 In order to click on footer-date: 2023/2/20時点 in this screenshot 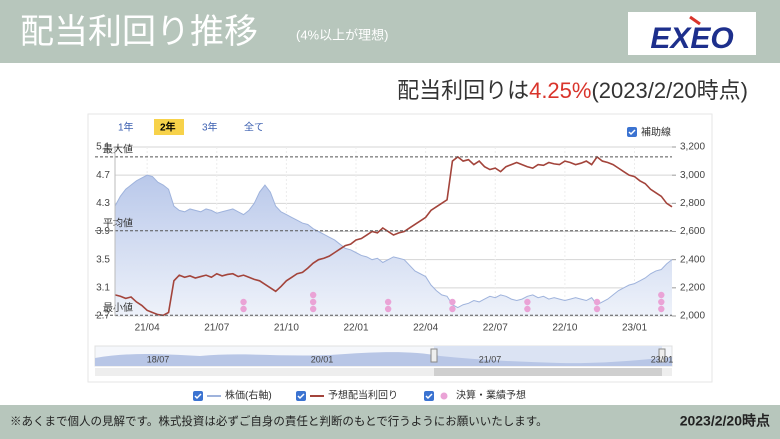, I will do `click(725, 421)`.